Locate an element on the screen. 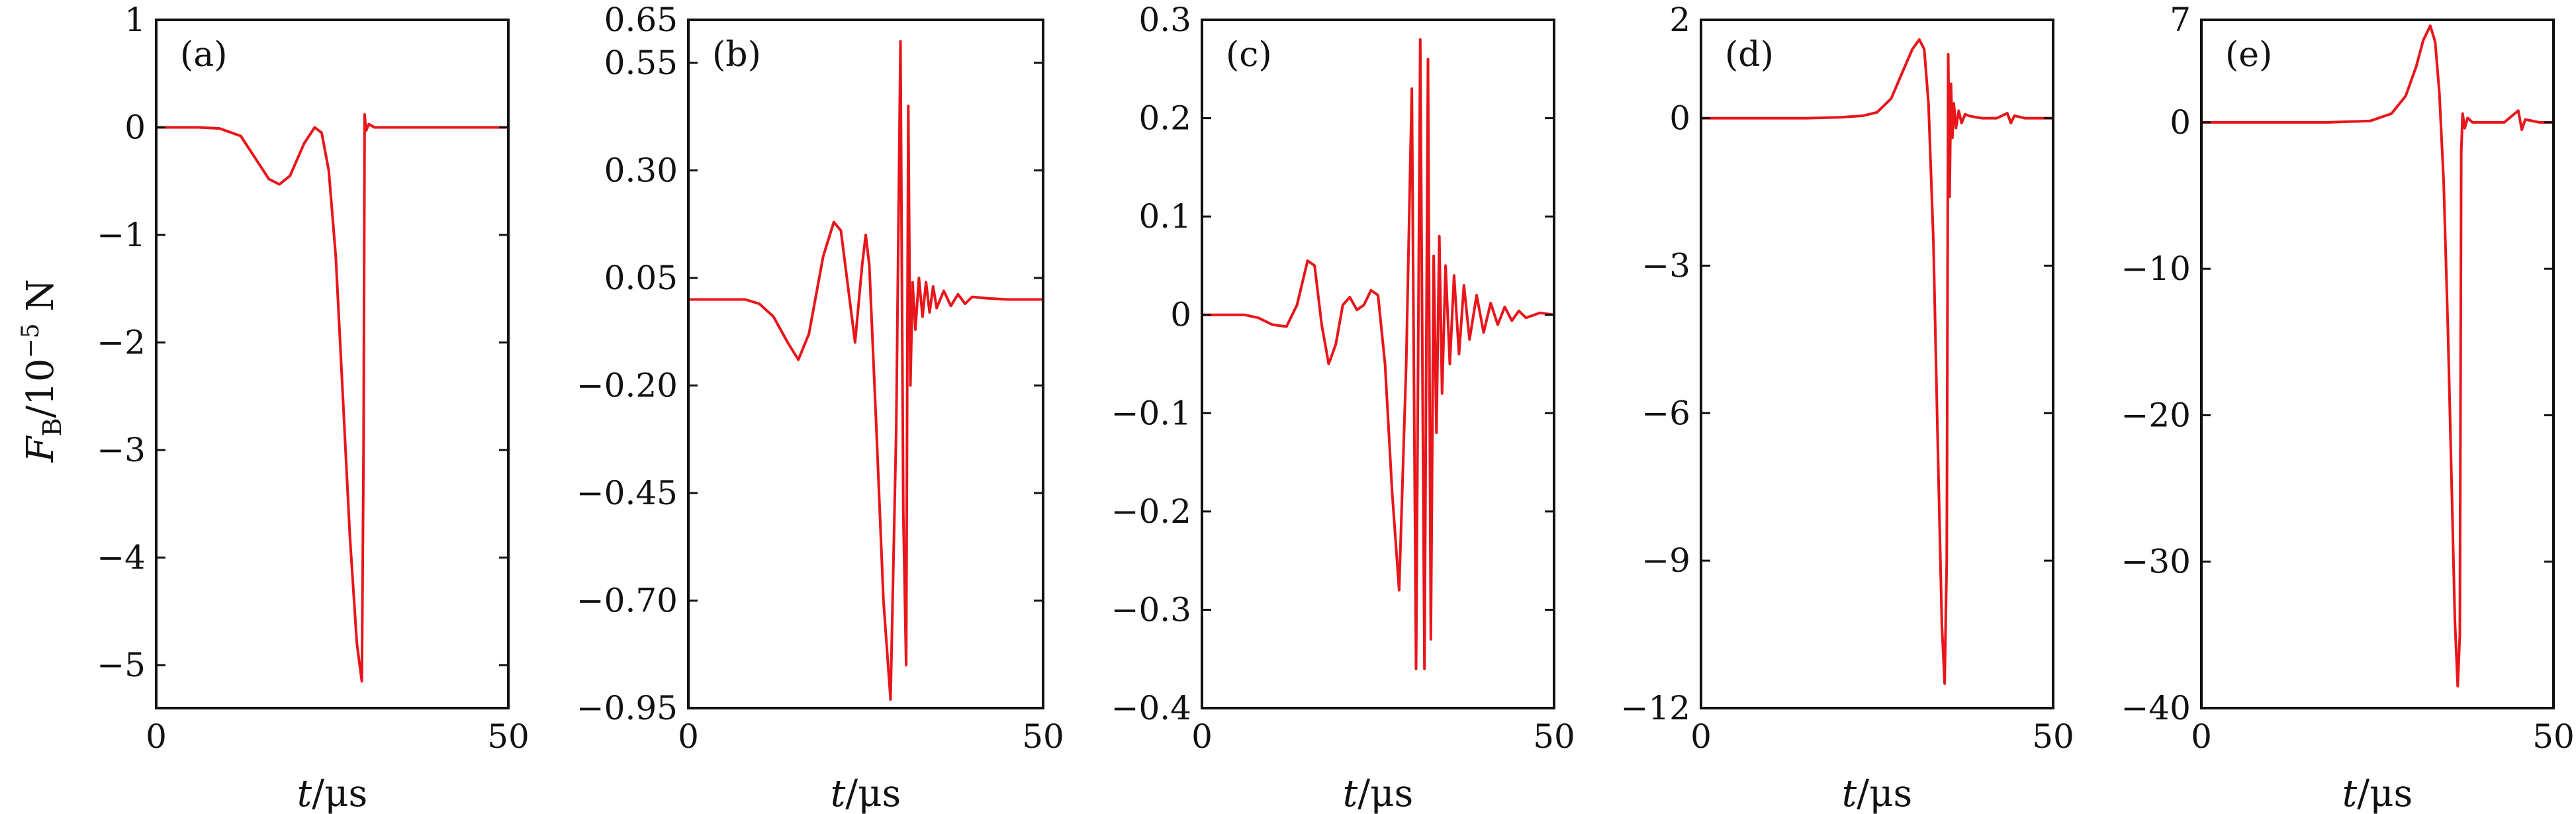 The image size is (2576, 814). y-tick-label: −5 is located at coordinates (122, 665).